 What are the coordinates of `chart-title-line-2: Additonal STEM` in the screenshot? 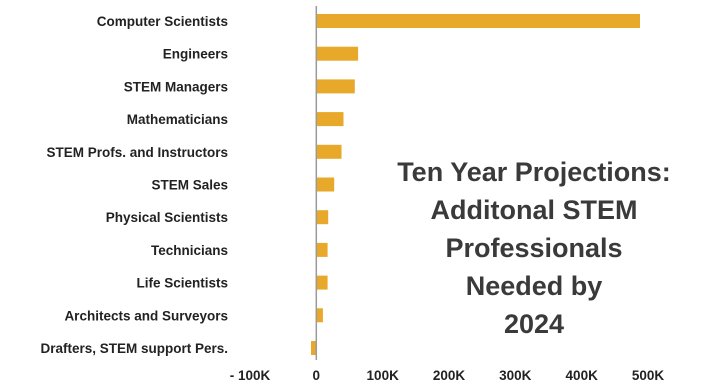 It's located at (534, 210).